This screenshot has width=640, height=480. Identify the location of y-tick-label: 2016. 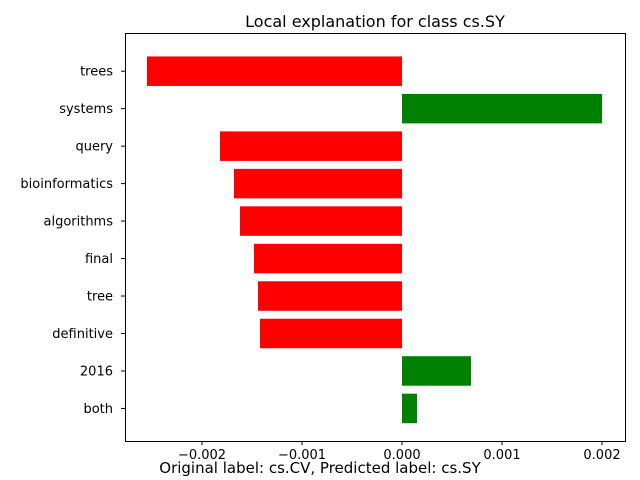
(96, 371).